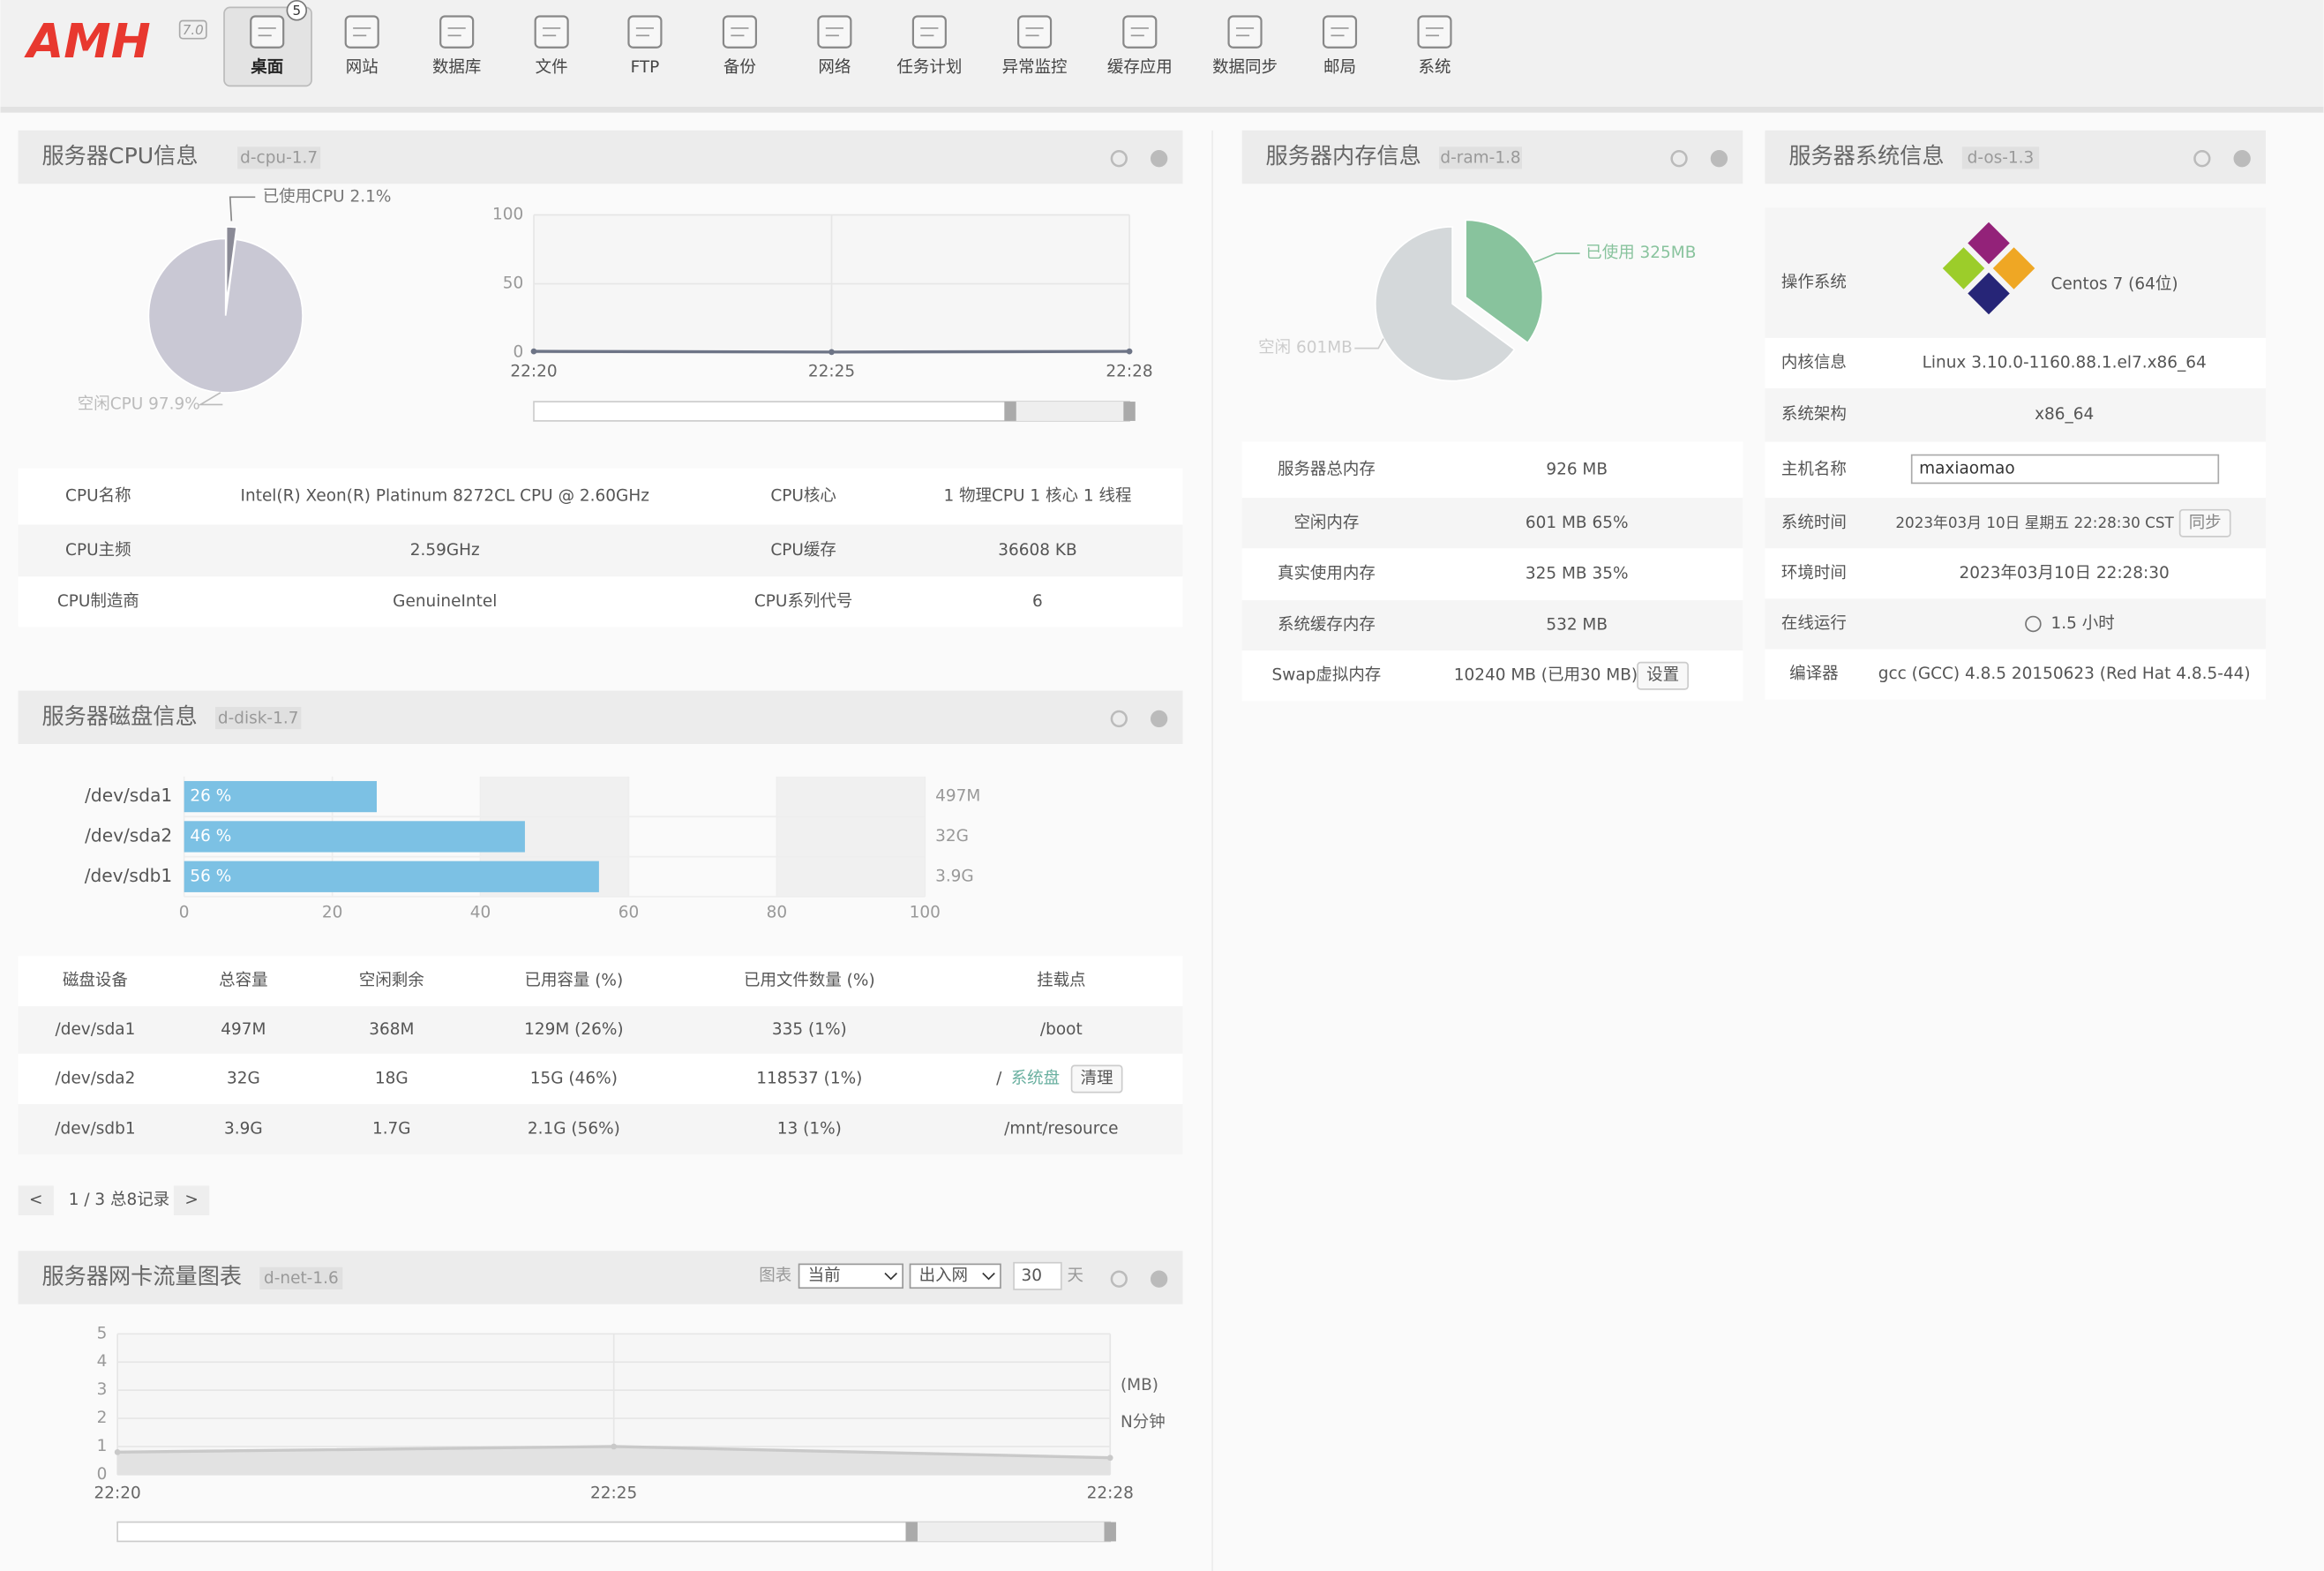  What do you see at coordinates (128, 795) in the screenshot?
I see `category-label: /dev/sda1` at bounding box center [128, 795].